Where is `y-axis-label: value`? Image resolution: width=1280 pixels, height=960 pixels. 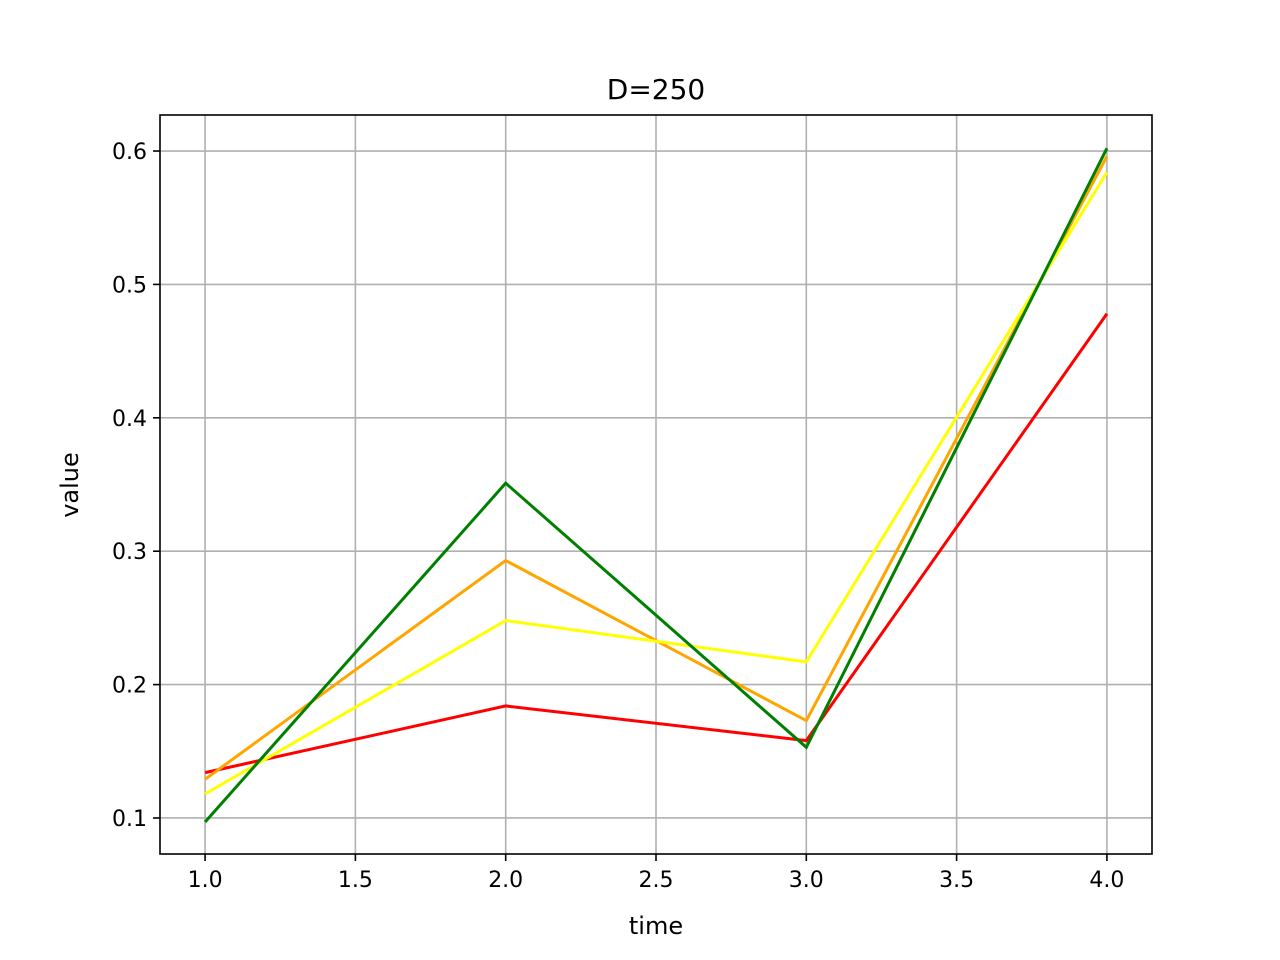 y-axis-label: value is located at coordinates (70, 485).